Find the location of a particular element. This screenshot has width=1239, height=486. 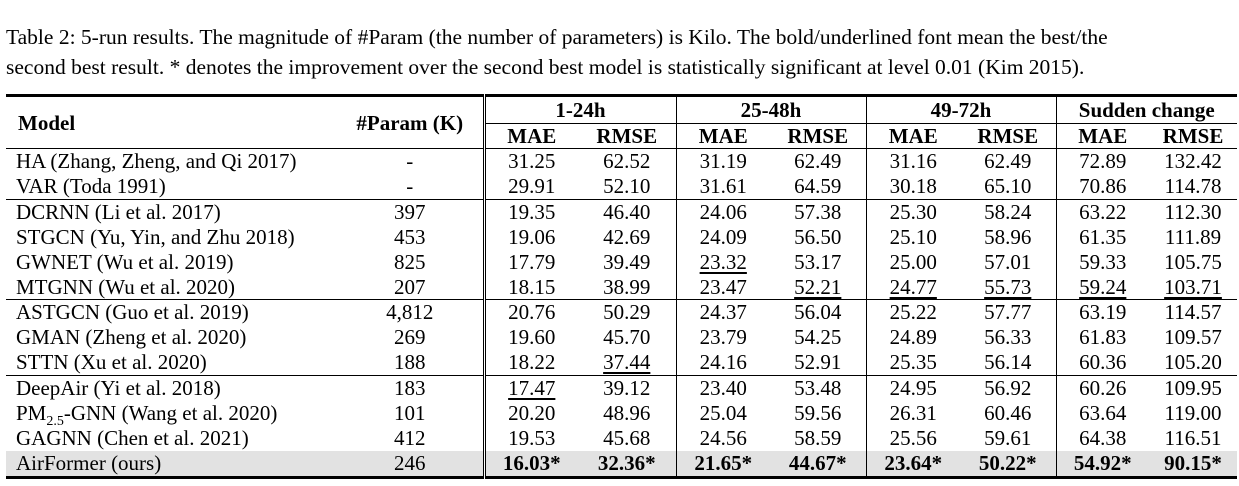

metric-cell: 60.26 is located at coordinates (1102, 388).